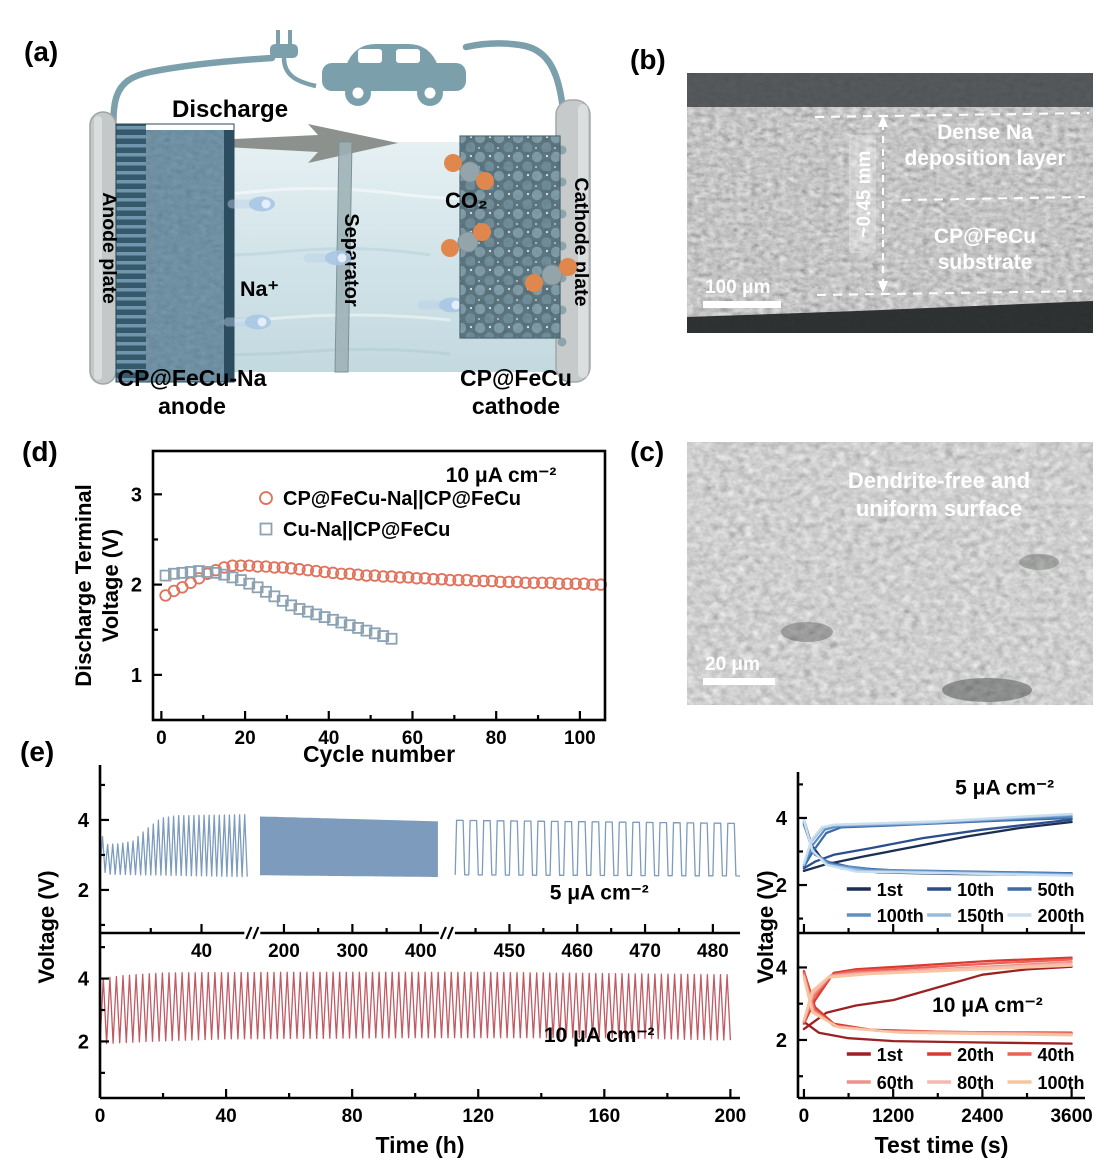  Describe the element at coordinates (939, 508) in the screenshot. I see `surface-annotation: uniform surface` at that location.